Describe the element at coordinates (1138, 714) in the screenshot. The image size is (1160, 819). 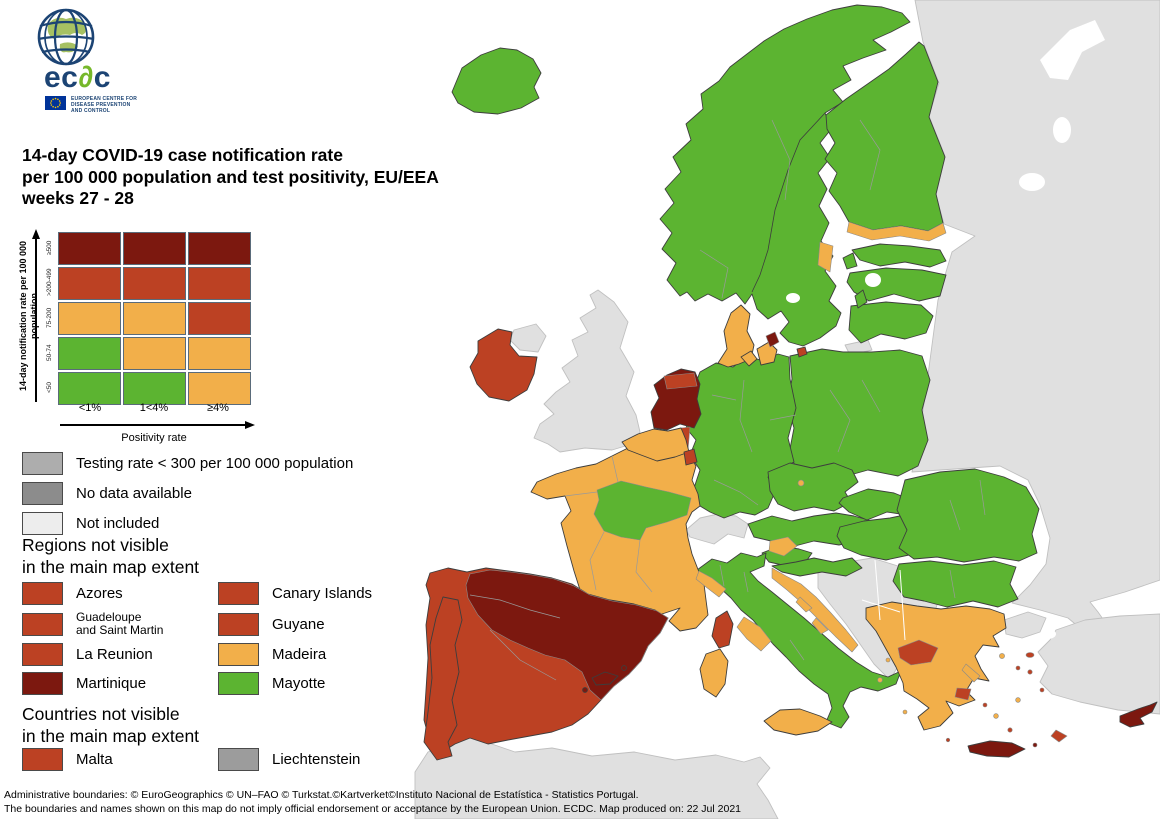
I see `country-cyprus` at that location.